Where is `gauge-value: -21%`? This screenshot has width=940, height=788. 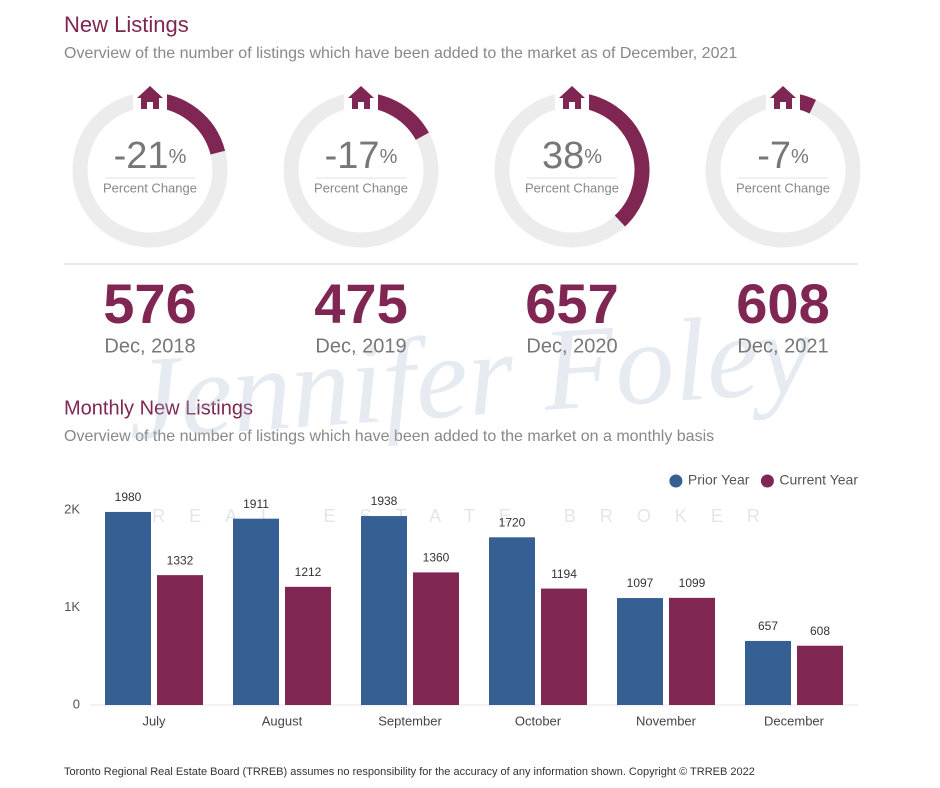 gauge-value: -21% is located at coordinates (150, 156).